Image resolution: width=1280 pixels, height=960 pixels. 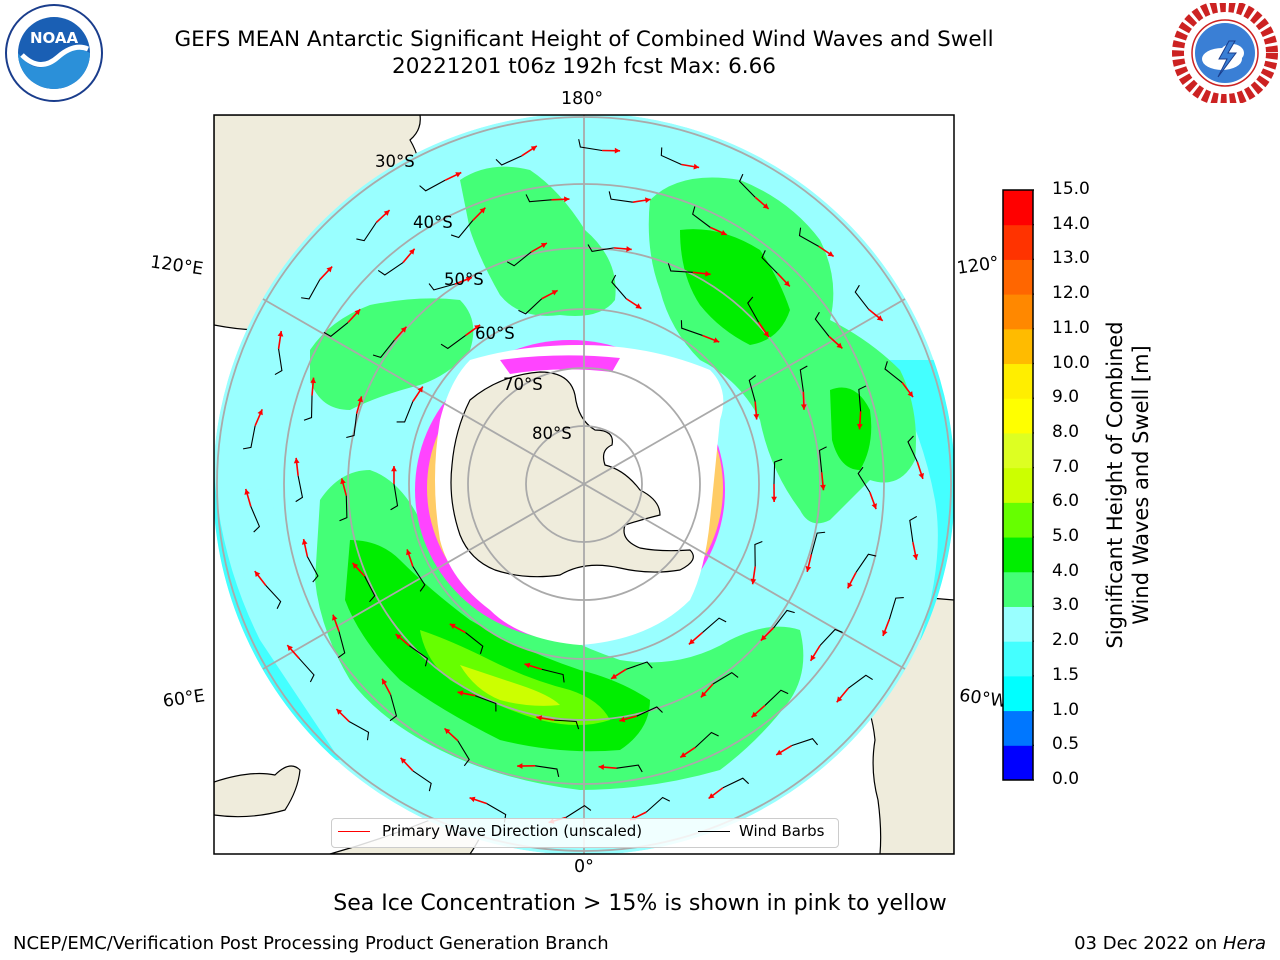 I want to click on lat-label-50s: 50°S, so click(x=464, y=279).